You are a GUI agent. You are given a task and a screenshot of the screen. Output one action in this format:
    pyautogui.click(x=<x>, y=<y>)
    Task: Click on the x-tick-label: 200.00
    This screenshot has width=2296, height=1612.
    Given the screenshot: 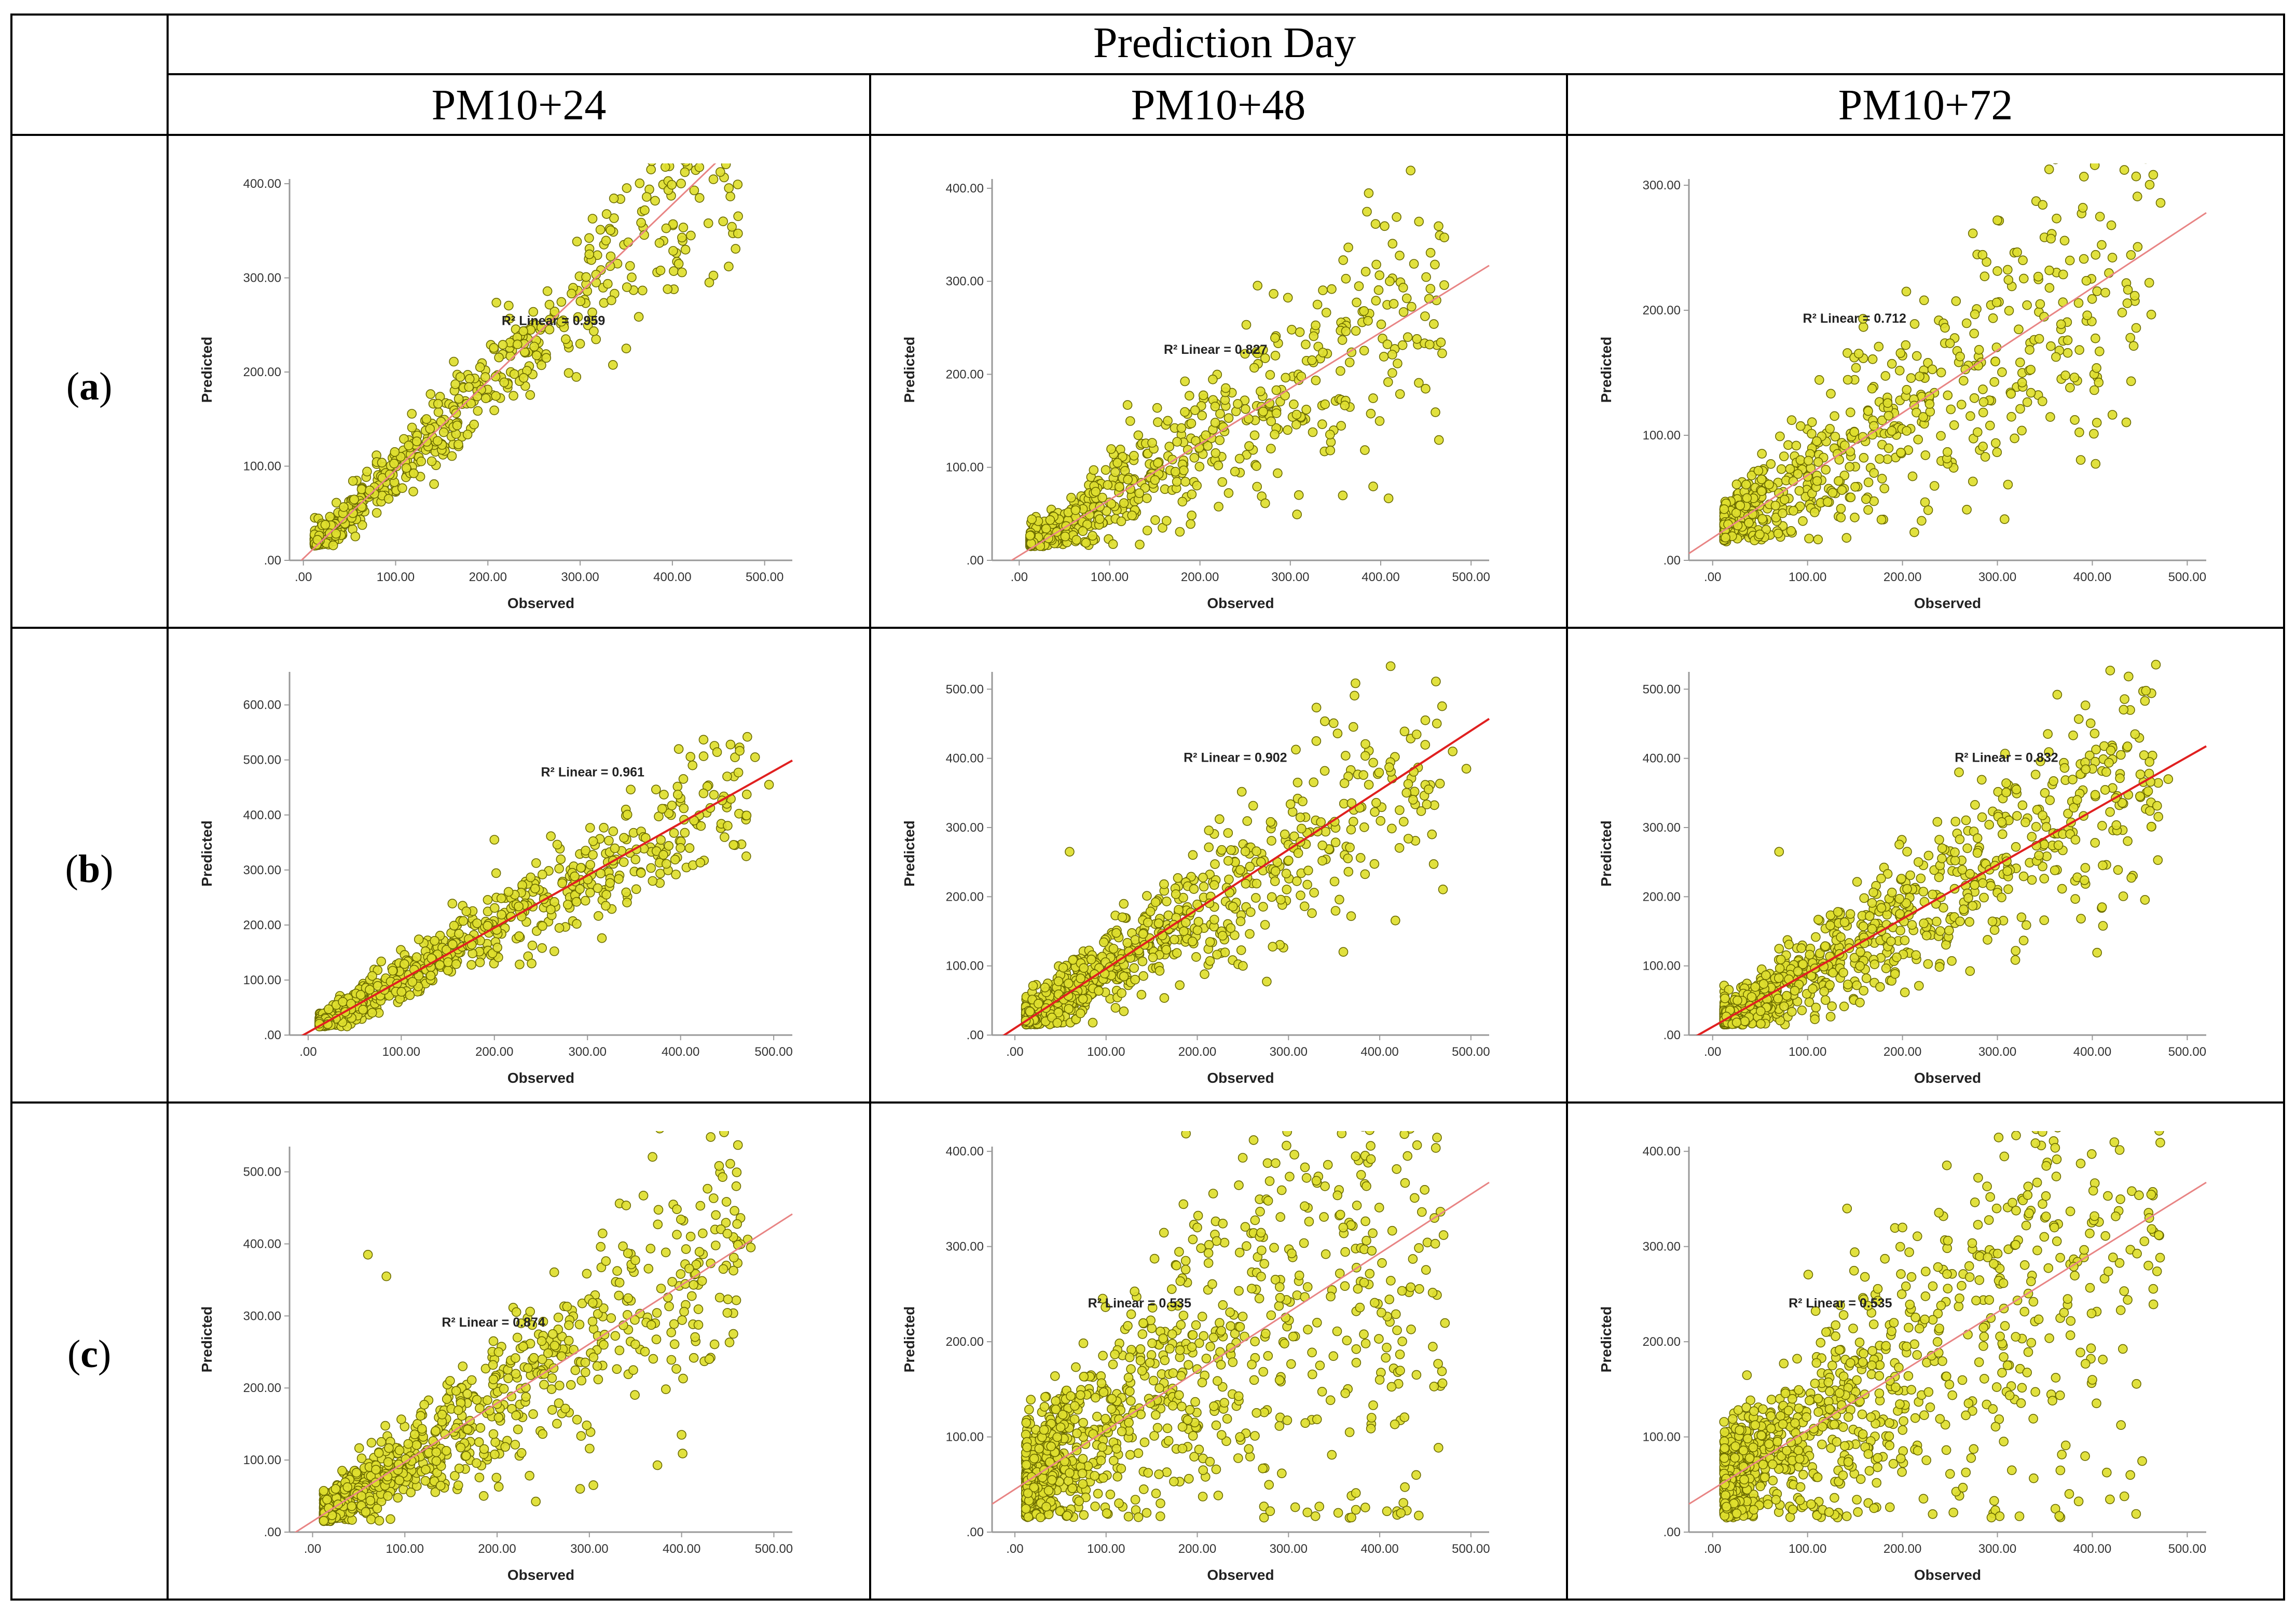 What is the action you would take?
    pyautogui.click(x=1902, y=1052)
    